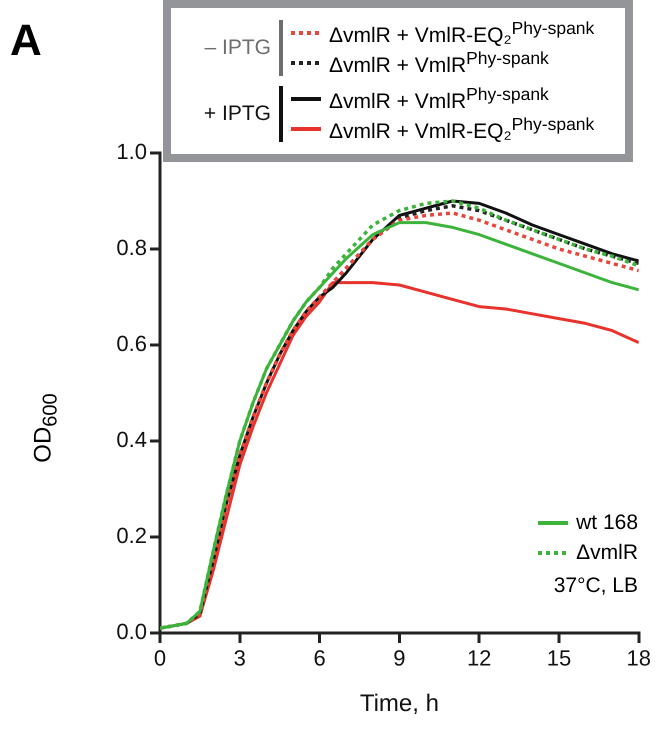 The image size is (662, 745). What do you see at coordinates (131, 247) in the screenshot?
I see `y-tick-label: 0.8` at bounding box center [131, 247].